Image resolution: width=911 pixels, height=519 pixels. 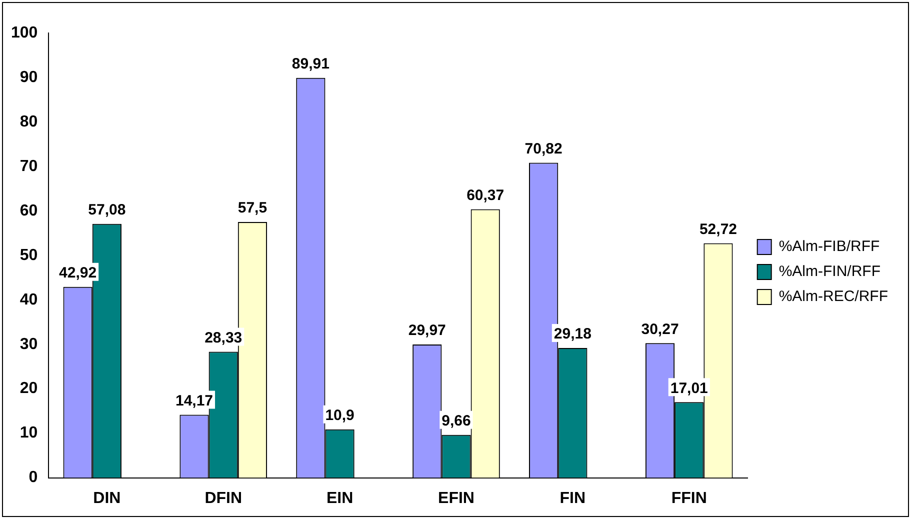 What do you see at coordinates (543, 149) in the screenshot?
I see `data-label: 70,82` at bounding box center [543, 149].